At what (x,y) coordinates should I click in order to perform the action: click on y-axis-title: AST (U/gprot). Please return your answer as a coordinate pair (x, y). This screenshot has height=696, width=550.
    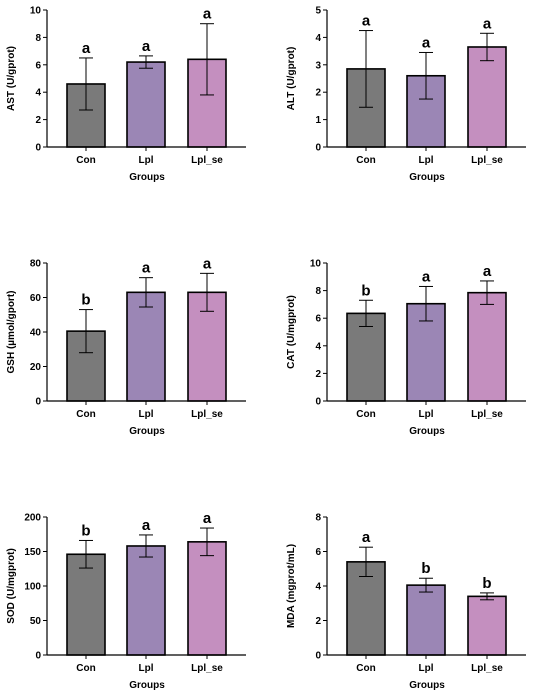
    Looking at the image, I should click on (11, 78).